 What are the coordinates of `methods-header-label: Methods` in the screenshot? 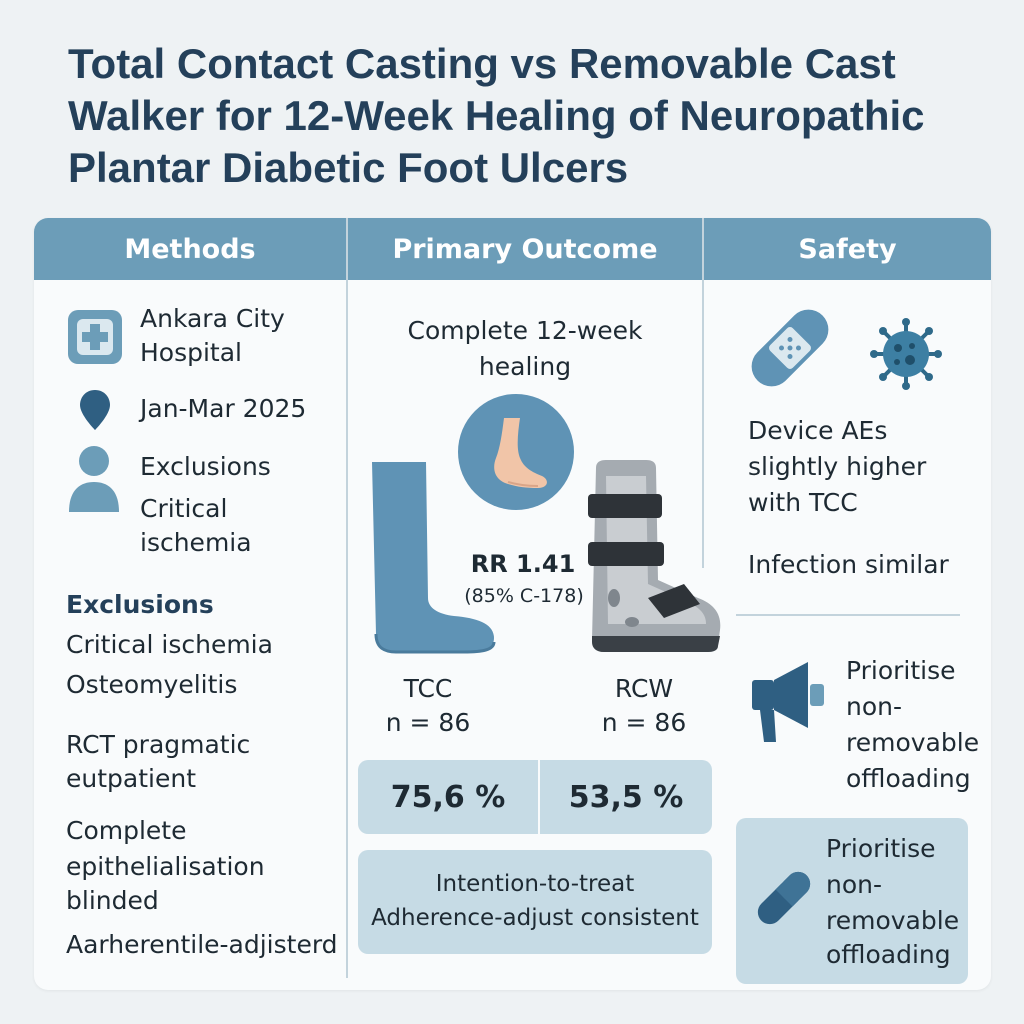 It's located at (190, 249).